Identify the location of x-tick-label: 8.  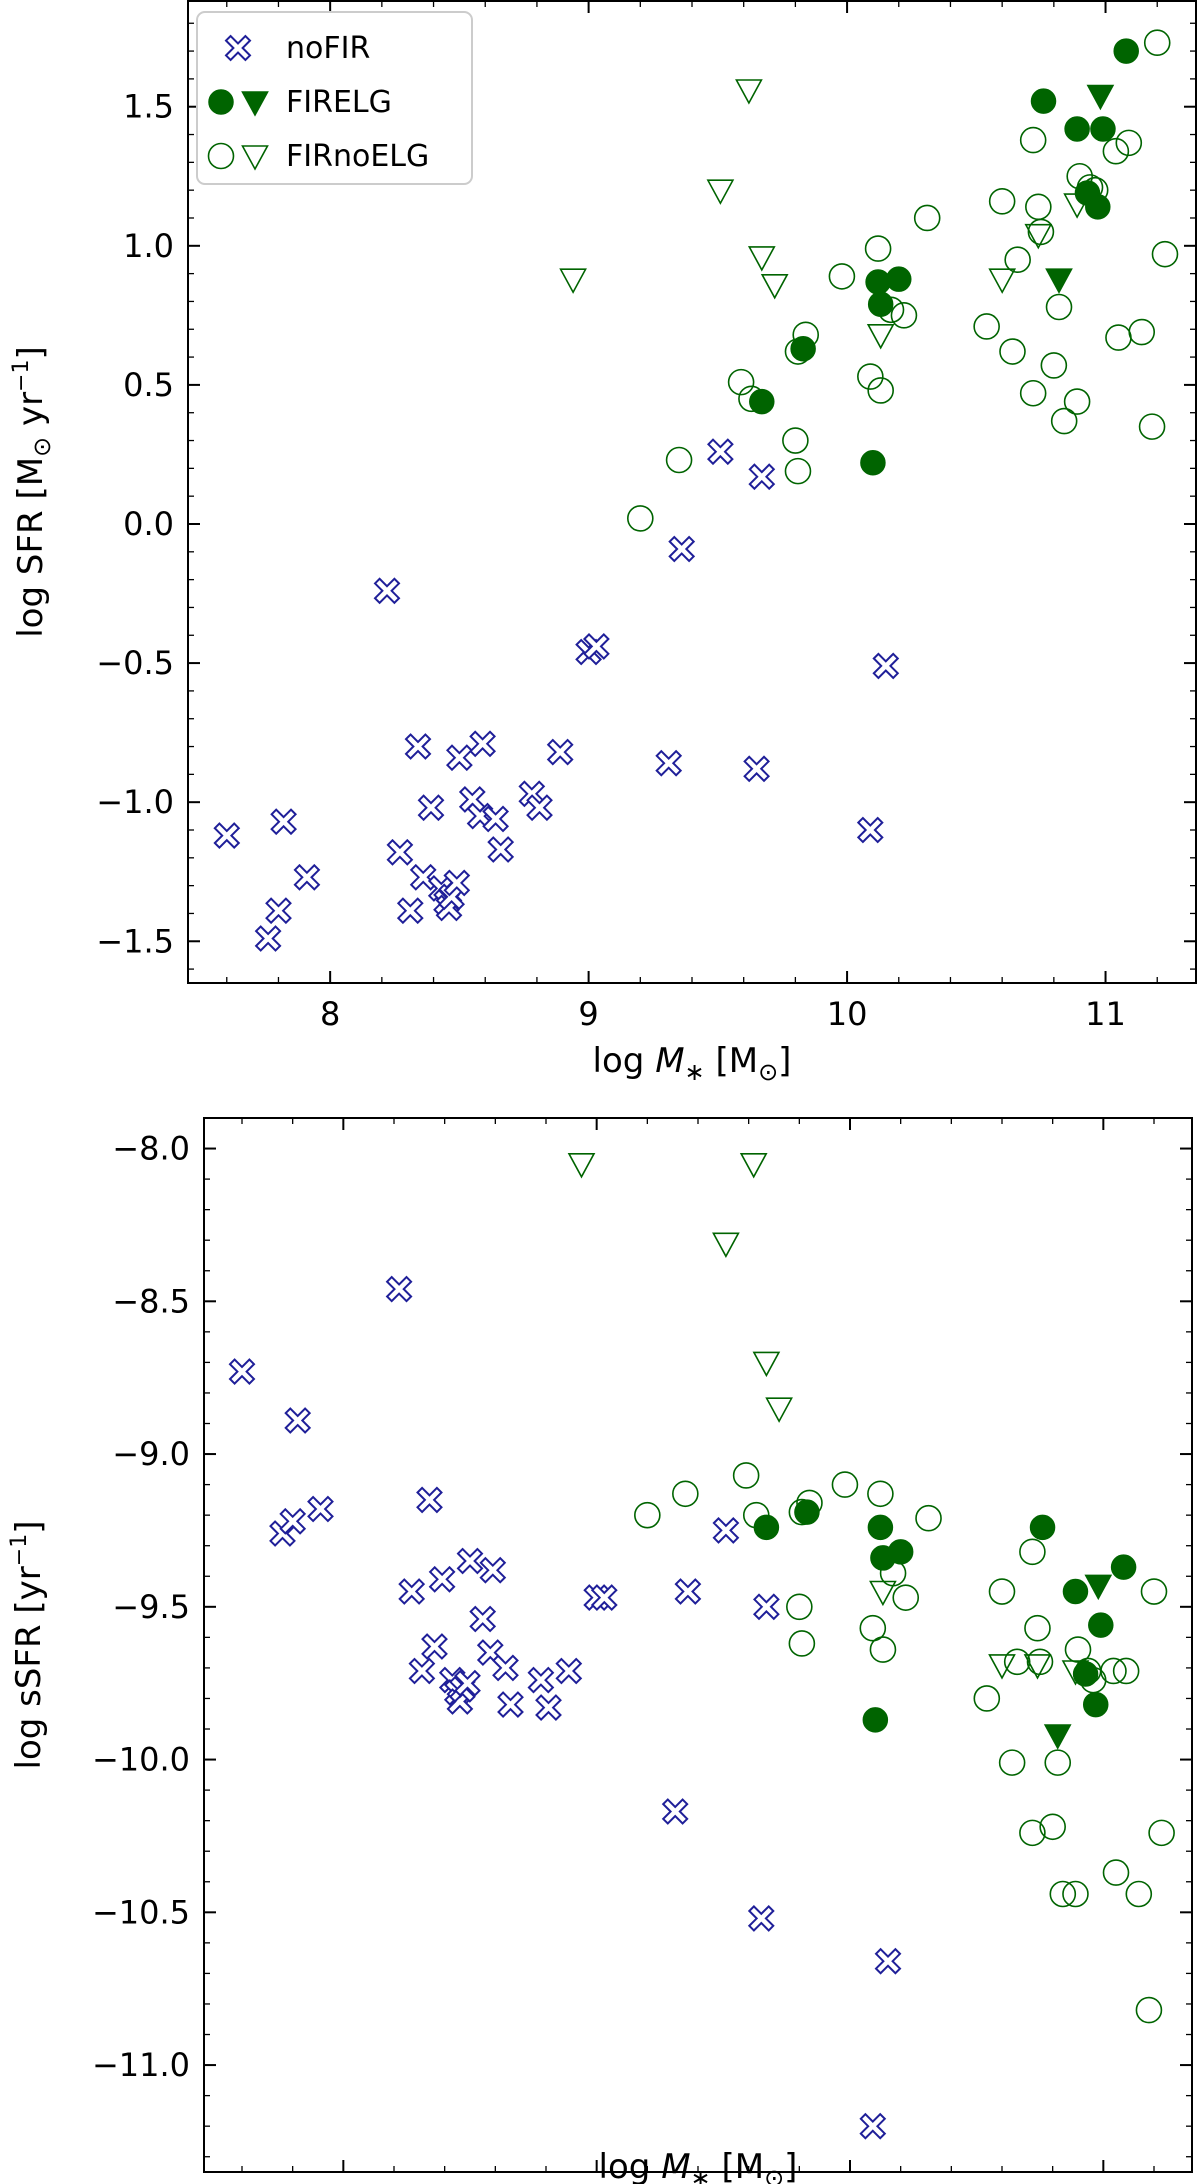
(330, 1014).